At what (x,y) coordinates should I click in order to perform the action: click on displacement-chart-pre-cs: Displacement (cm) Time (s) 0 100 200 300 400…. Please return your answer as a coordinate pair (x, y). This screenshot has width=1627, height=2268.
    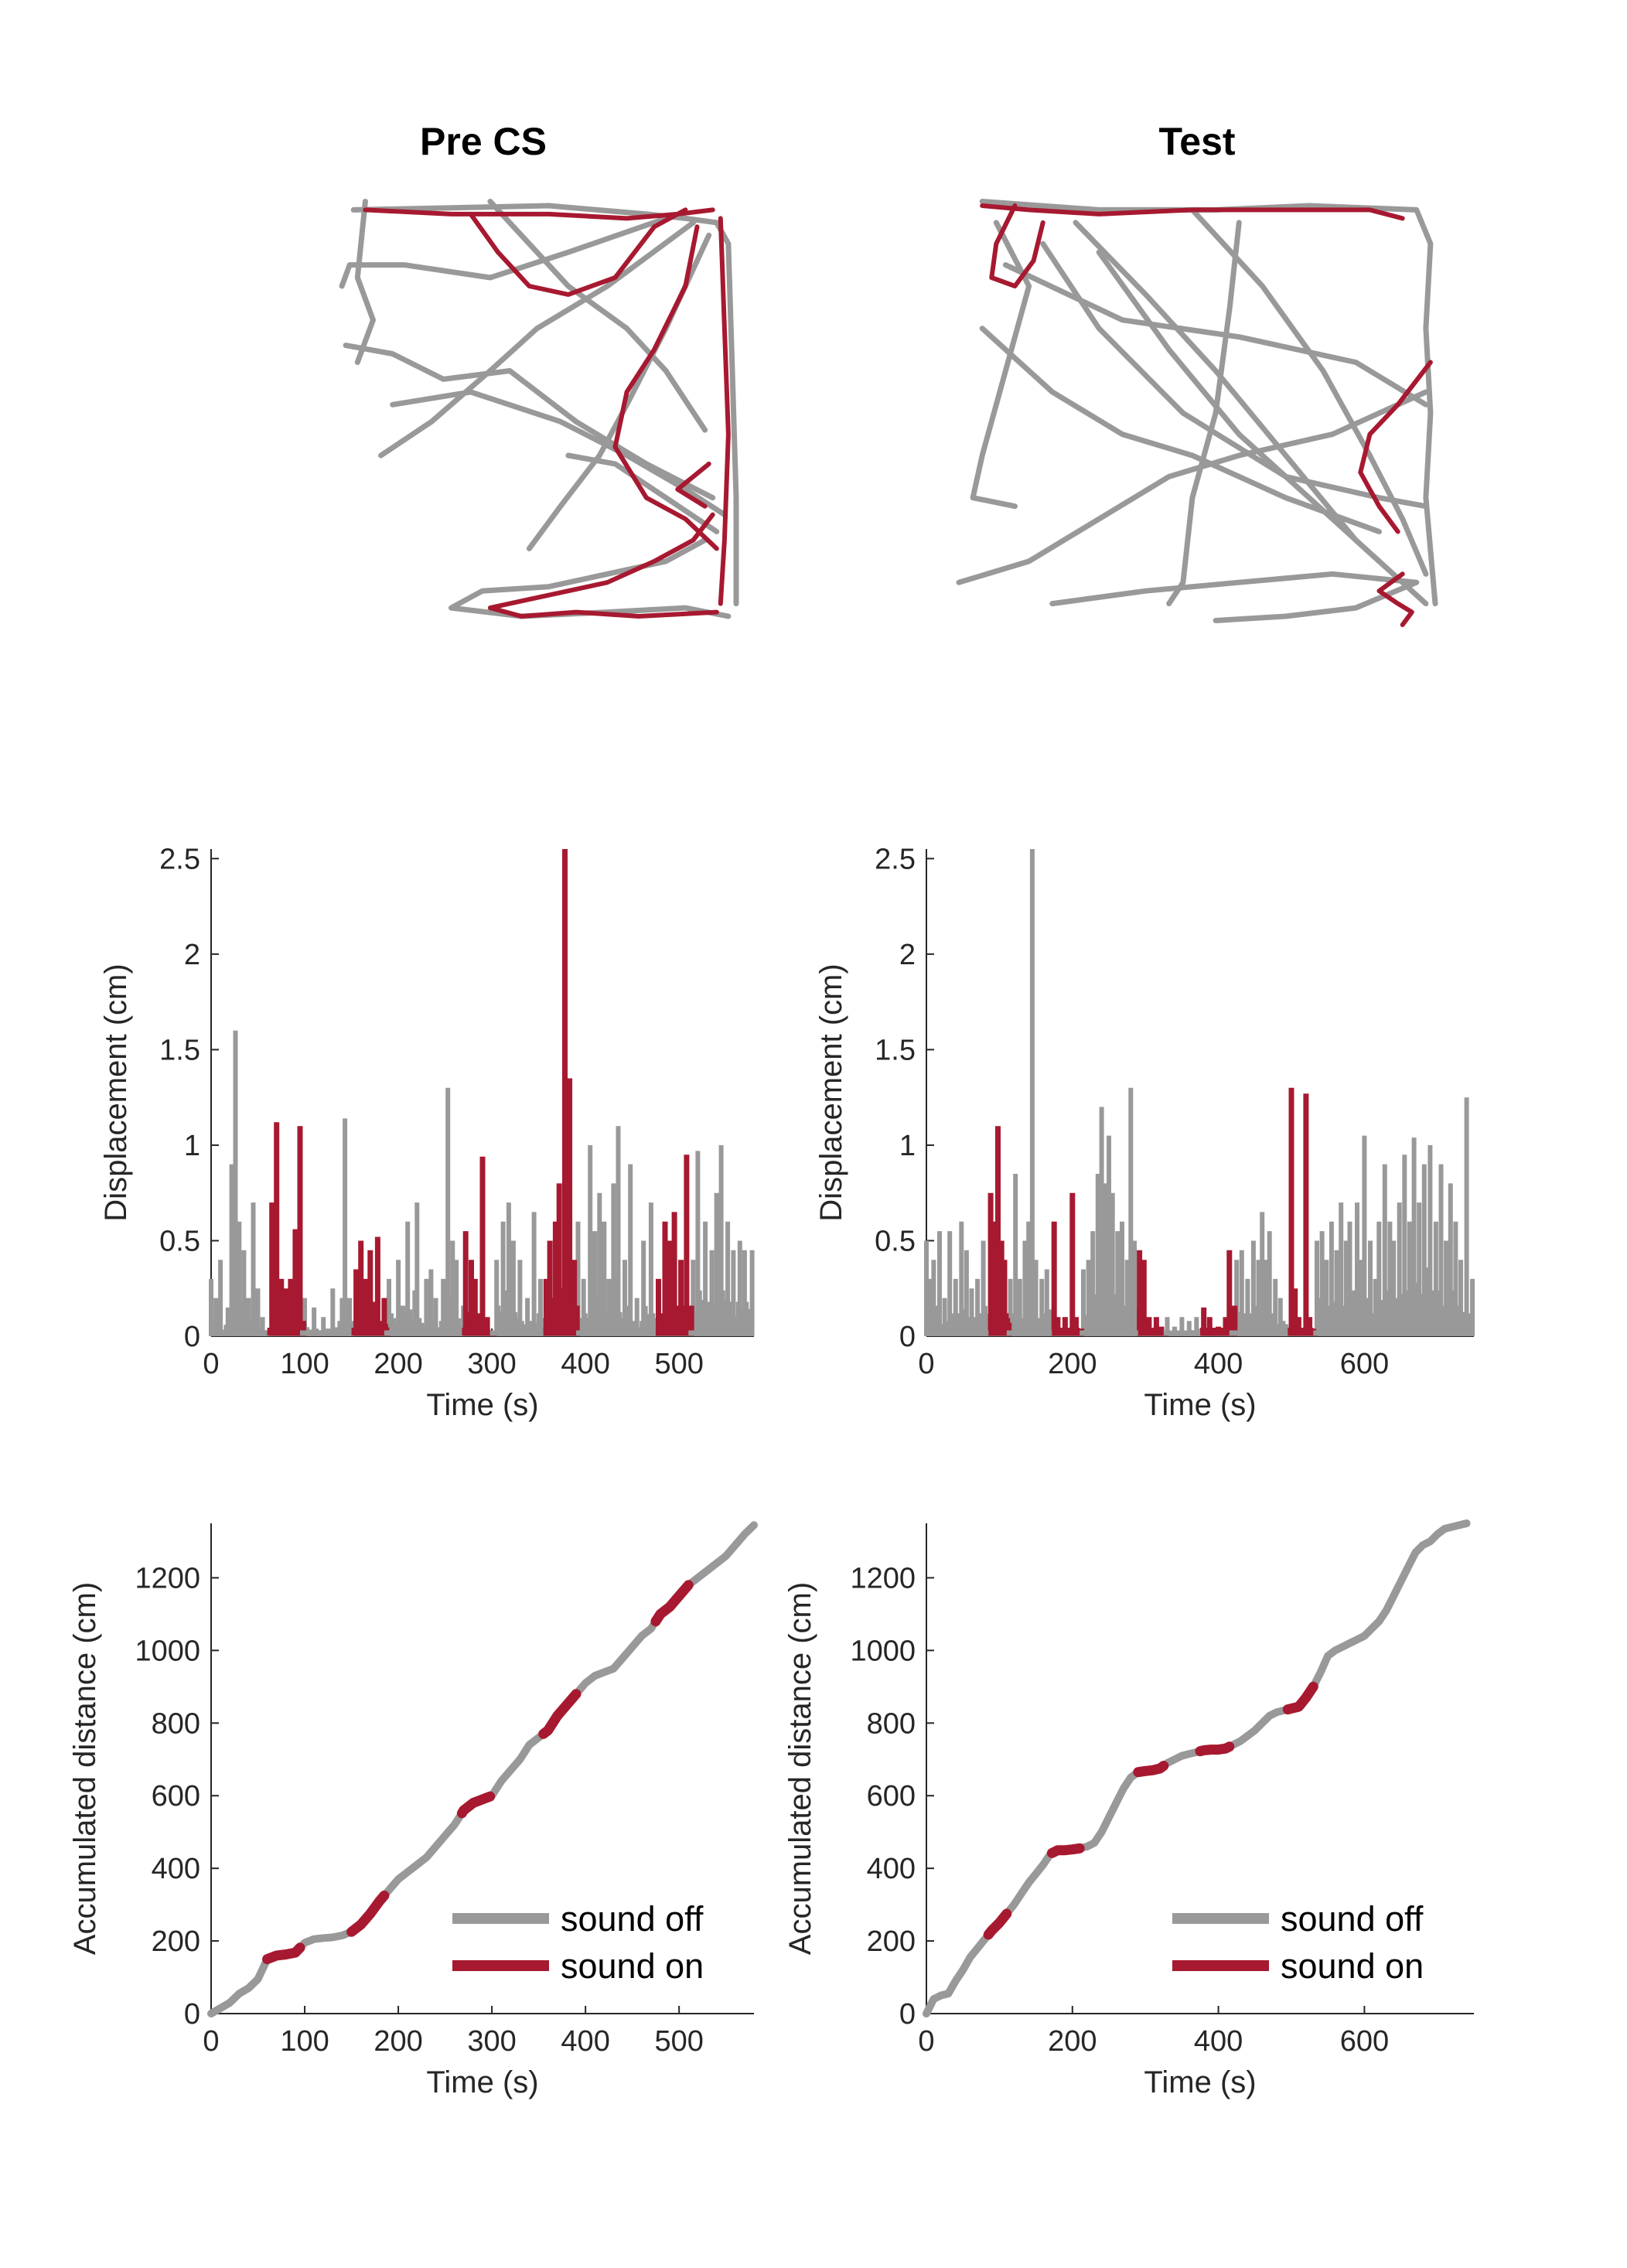
    Looking at the image, I should click on (427, 1132).